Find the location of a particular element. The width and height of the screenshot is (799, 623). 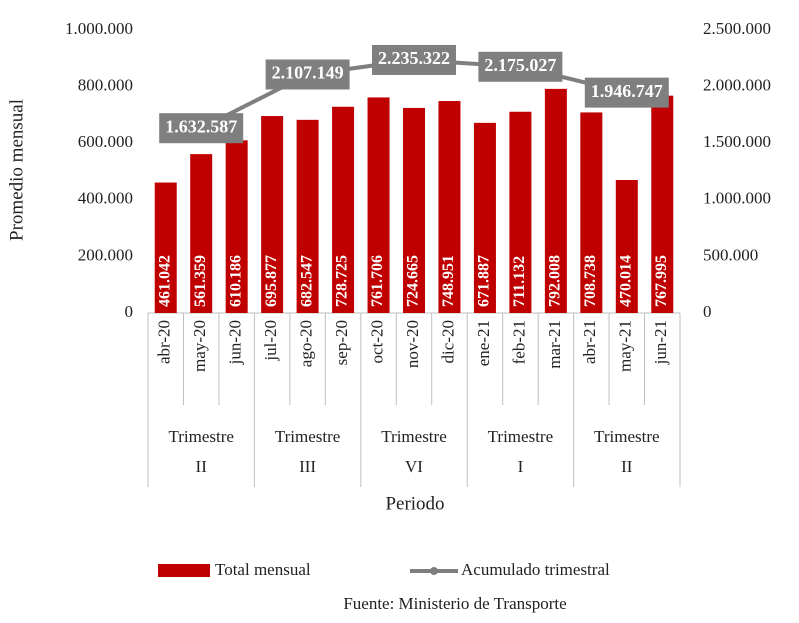

line-value-label: 2.107.149 is located at coordinates (307, 74).